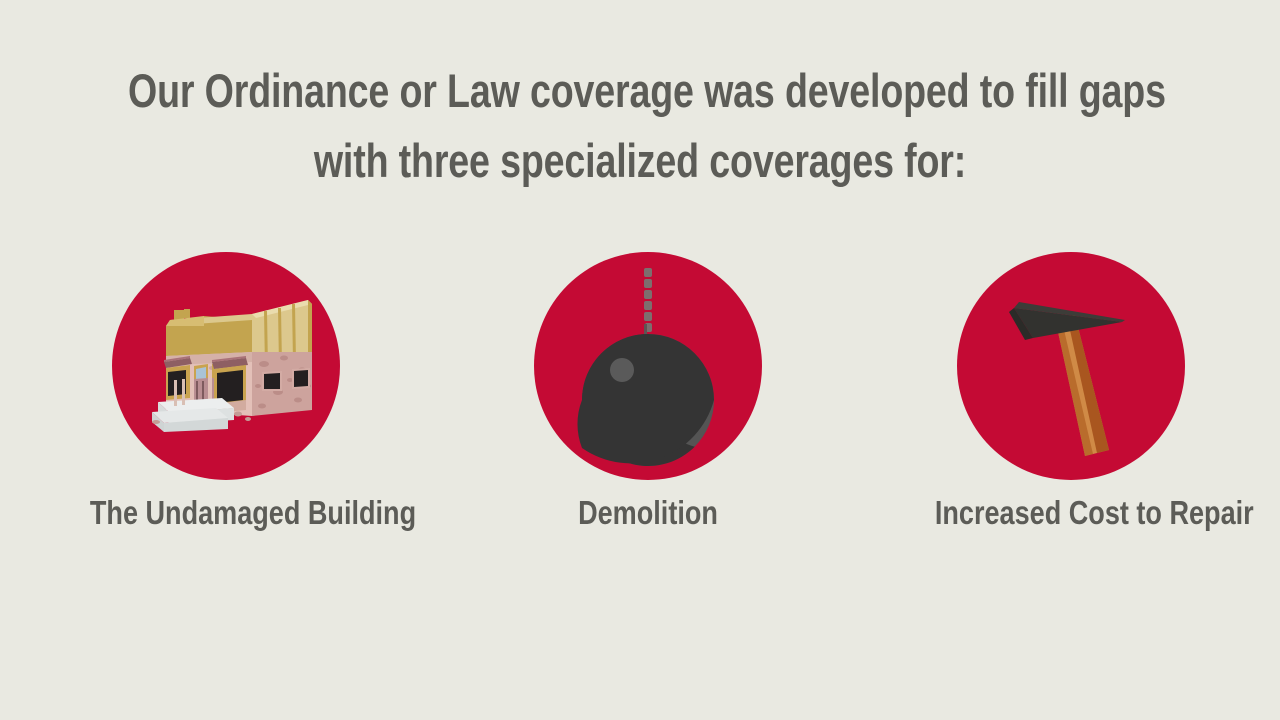 This screenshot has width=1280, height=720. What do you see at coordinates (232, 366) in the screenshot?
I see `damaged-building-icon` at bounding box center [232, 366].